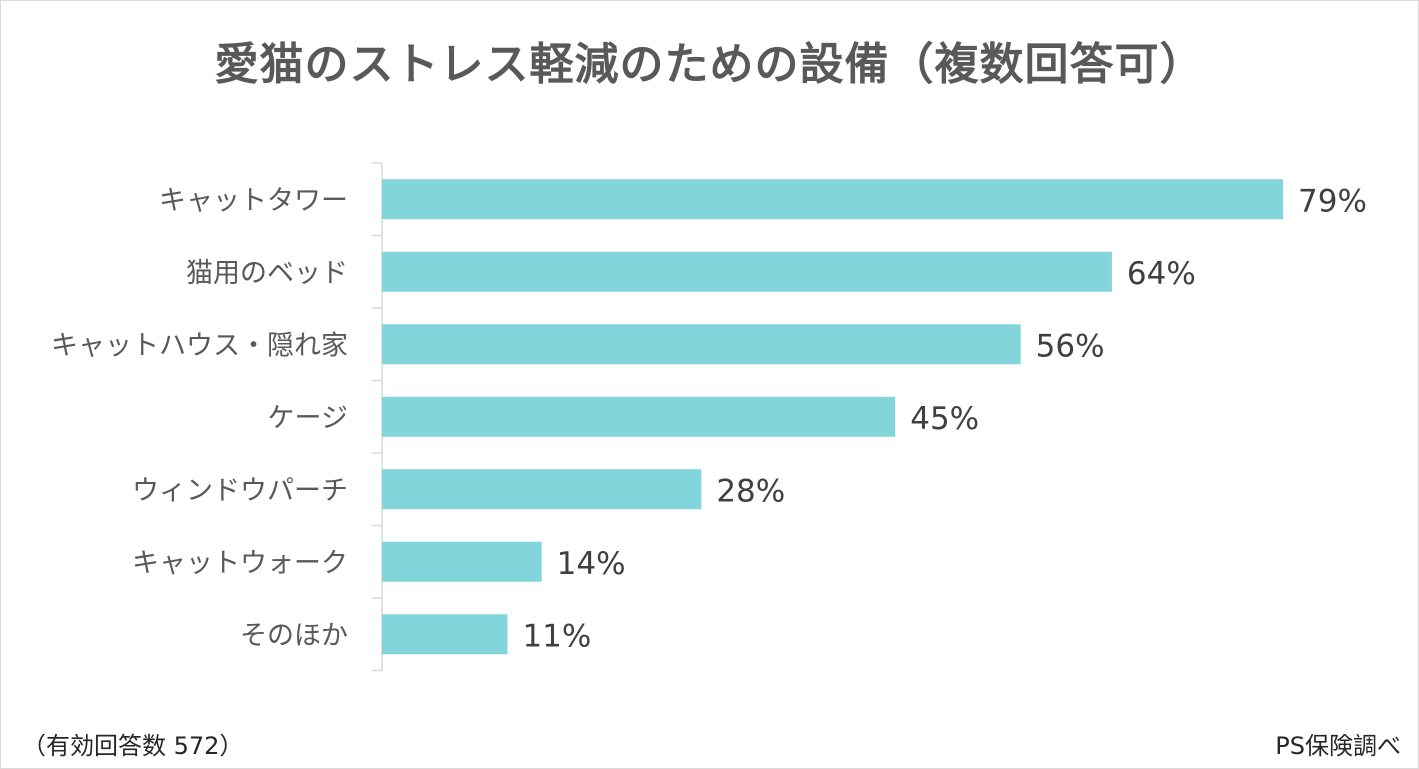 This screenshot has width=1419, height=769. Describe the element at coordinates (240, 490) in the screenshot. I see `category-label: ウィンドウパーチ` at that location.